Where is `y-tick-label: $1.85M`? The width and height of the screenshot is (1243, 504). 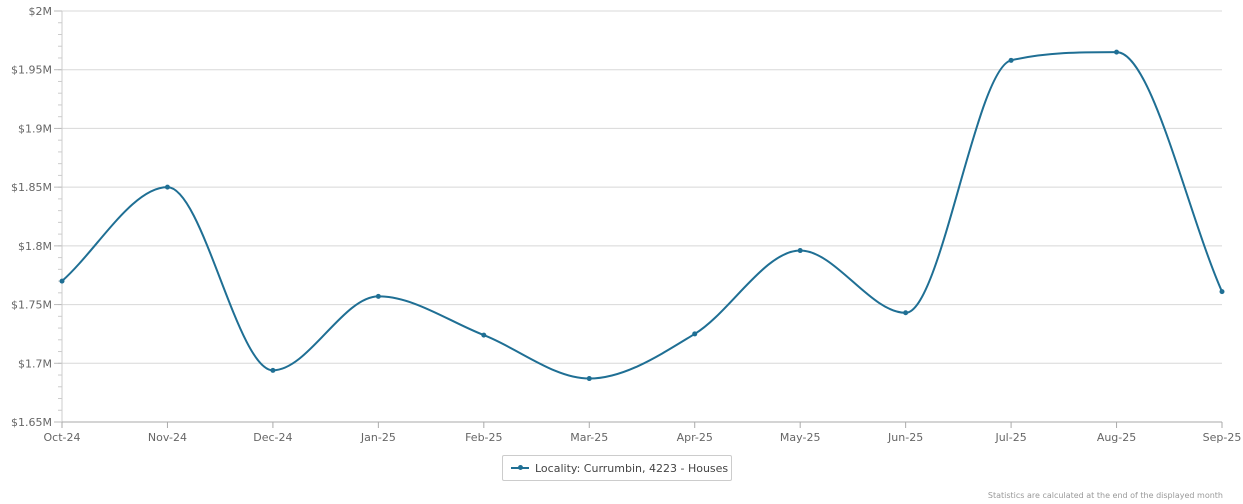
y-tick-label: $1.85M is located at coordinates (31, 187).